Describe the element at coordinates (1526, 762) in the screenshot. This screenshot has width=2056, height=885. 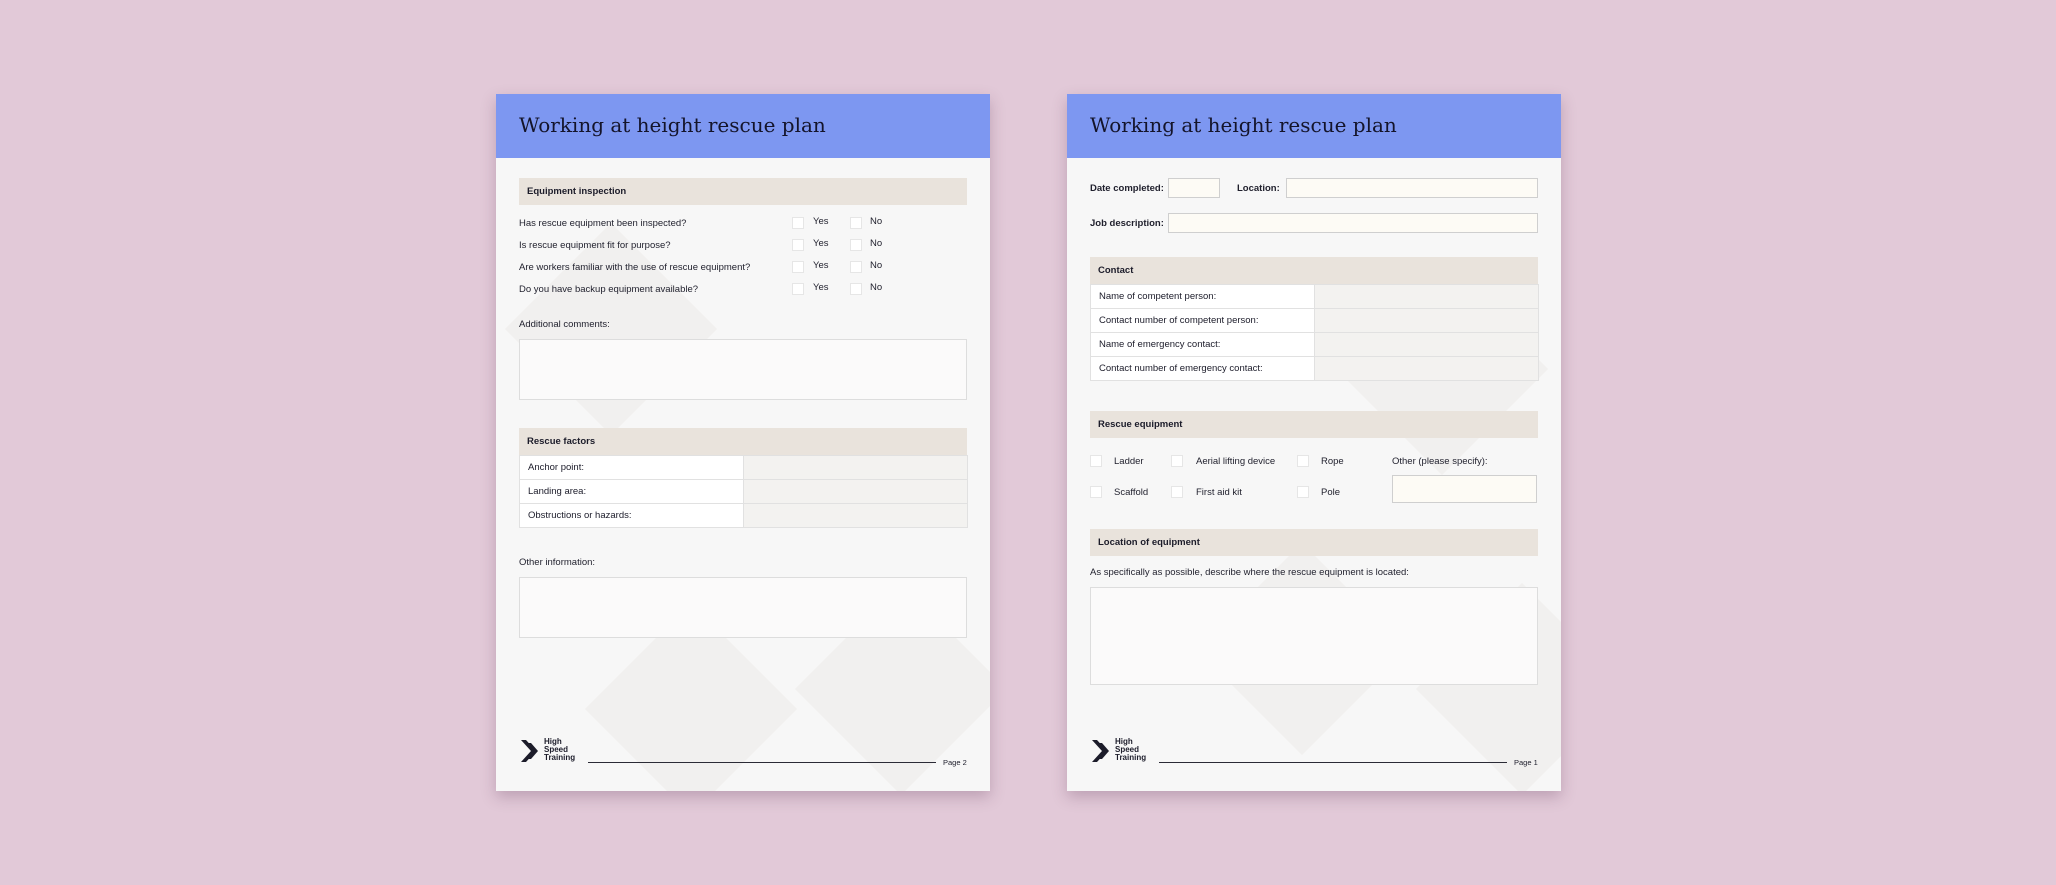
I see `page-number: Page 1` at that location.